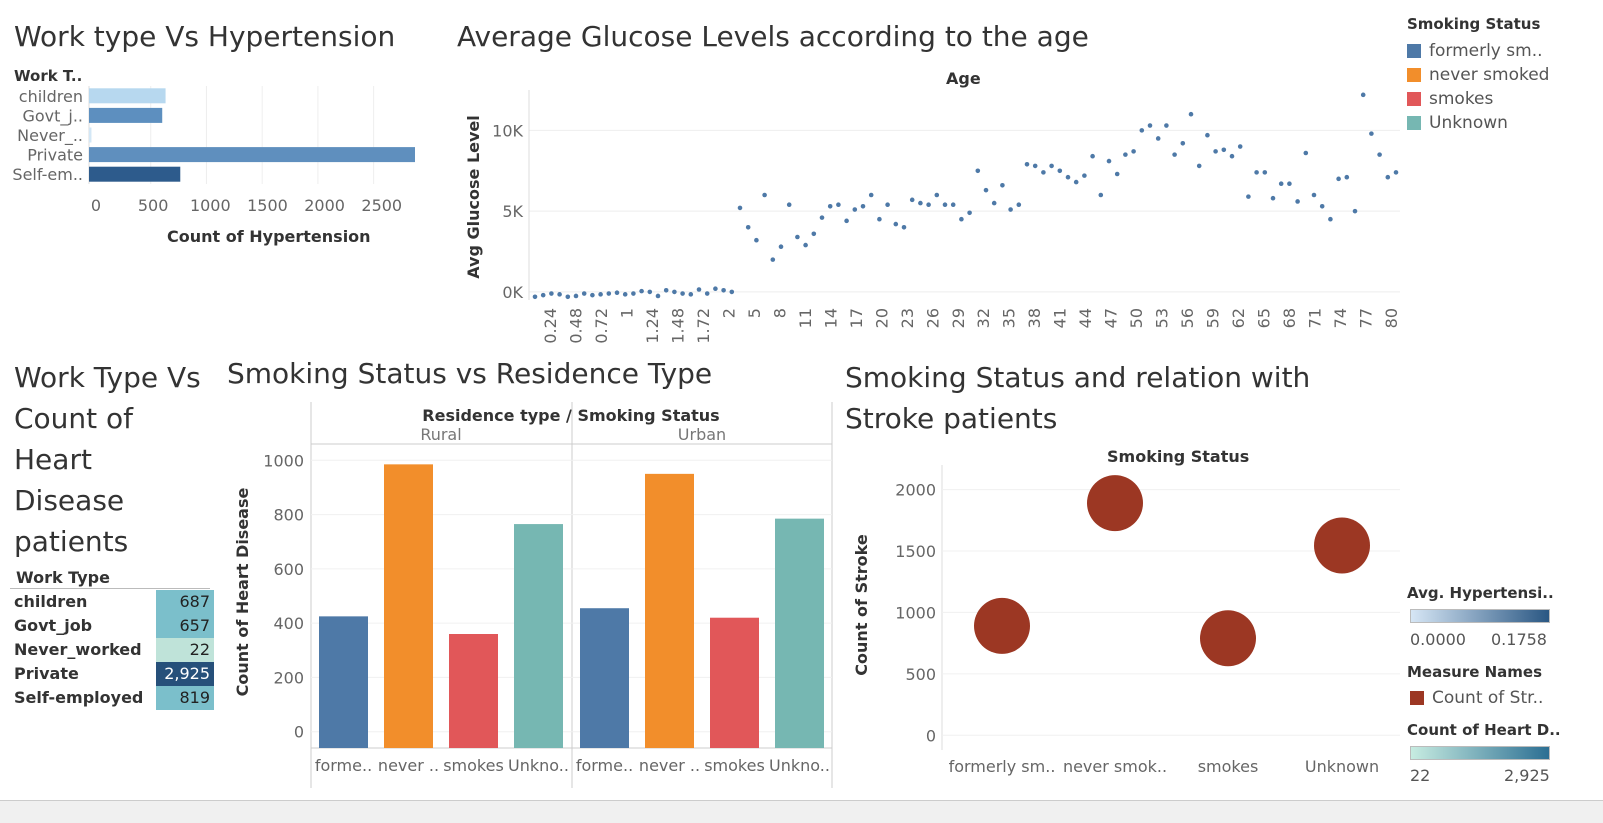 Image resolution: width=1603 pixels, height=823 pixels. I want to click on y-axis-label: Avg Glucose Level, so click(473, 197).